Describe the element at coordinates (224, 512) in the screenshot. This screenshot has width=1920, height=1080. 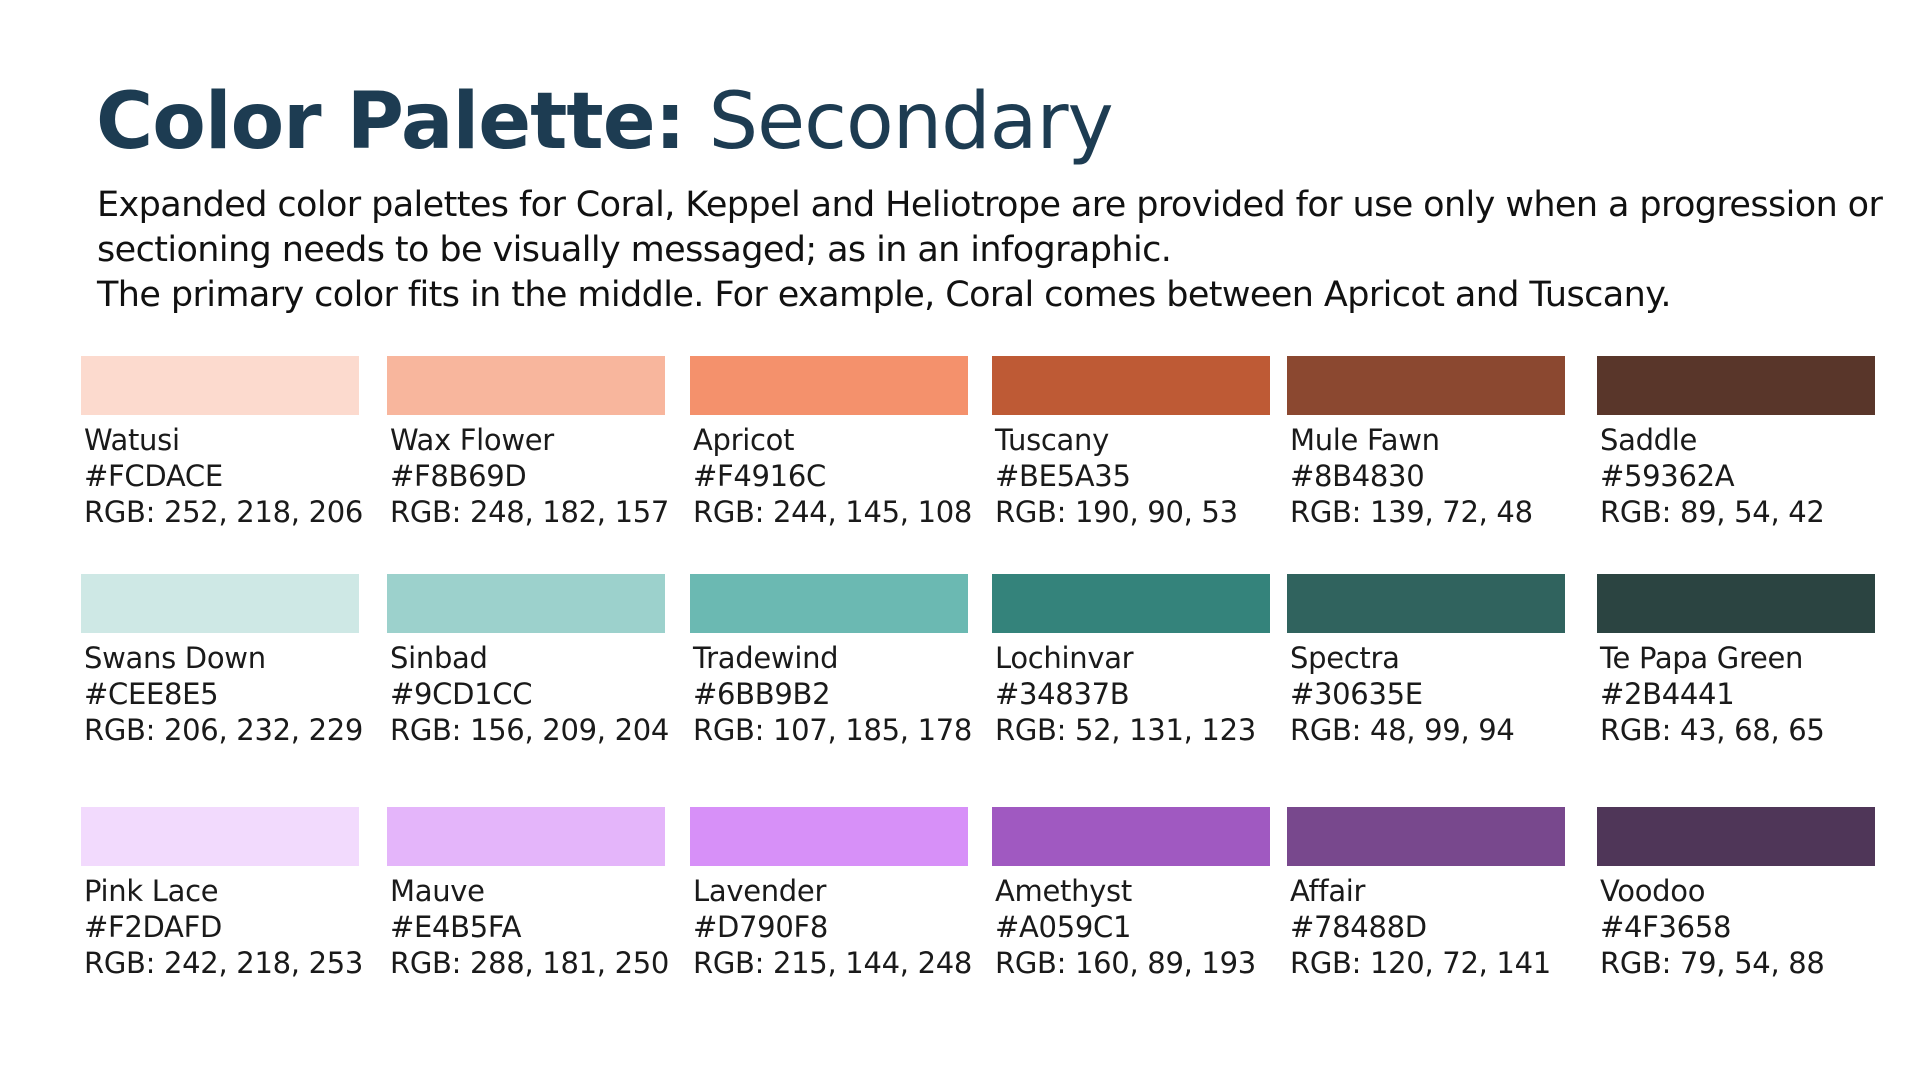
I see `swatch-rgb: RGB: 252, 218, 206` at that location.